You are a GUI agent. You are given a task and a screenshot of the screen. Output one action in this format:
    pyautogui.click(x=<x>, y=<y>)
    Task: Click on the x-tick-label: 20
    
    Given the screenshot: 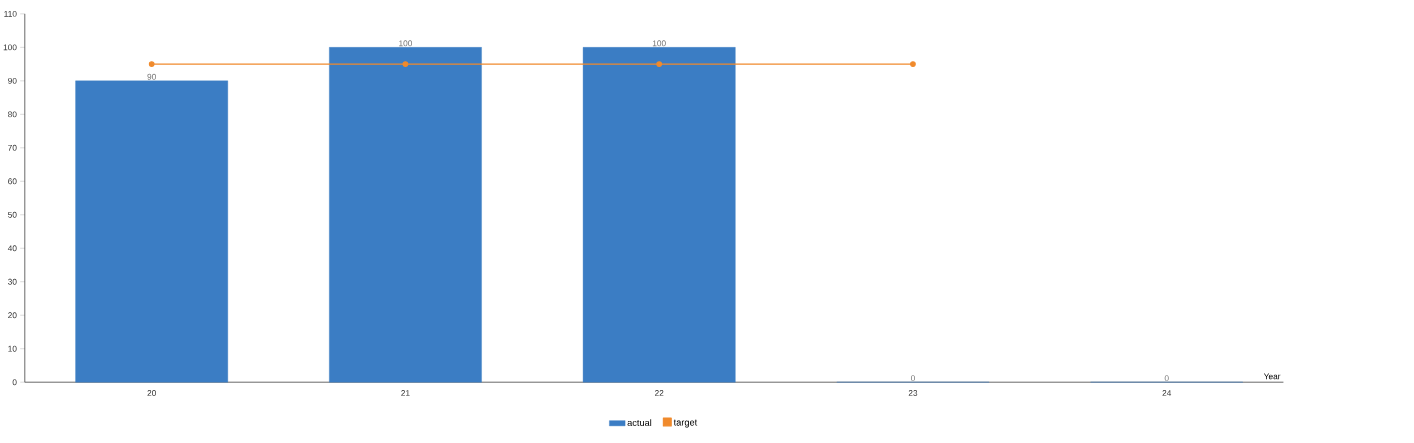 What is the action you would take?
    pyautogui.click(x=151, y=392)
    